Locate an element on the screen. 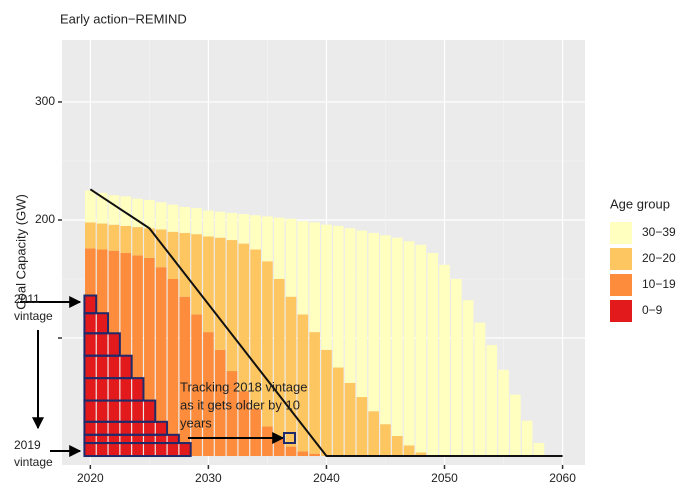  y-axis-label: Coal Capacity (GW) is located at coordinates (20, 252).